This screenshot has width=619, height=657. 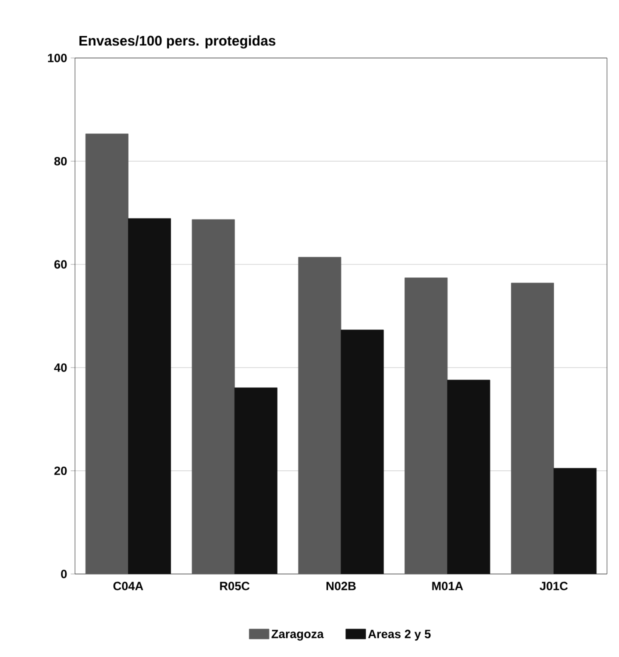 What do you see at coordinates (128, 586) in the screenshot?
I see `x-tick-label: C04A` at bounding box center [128, 586].